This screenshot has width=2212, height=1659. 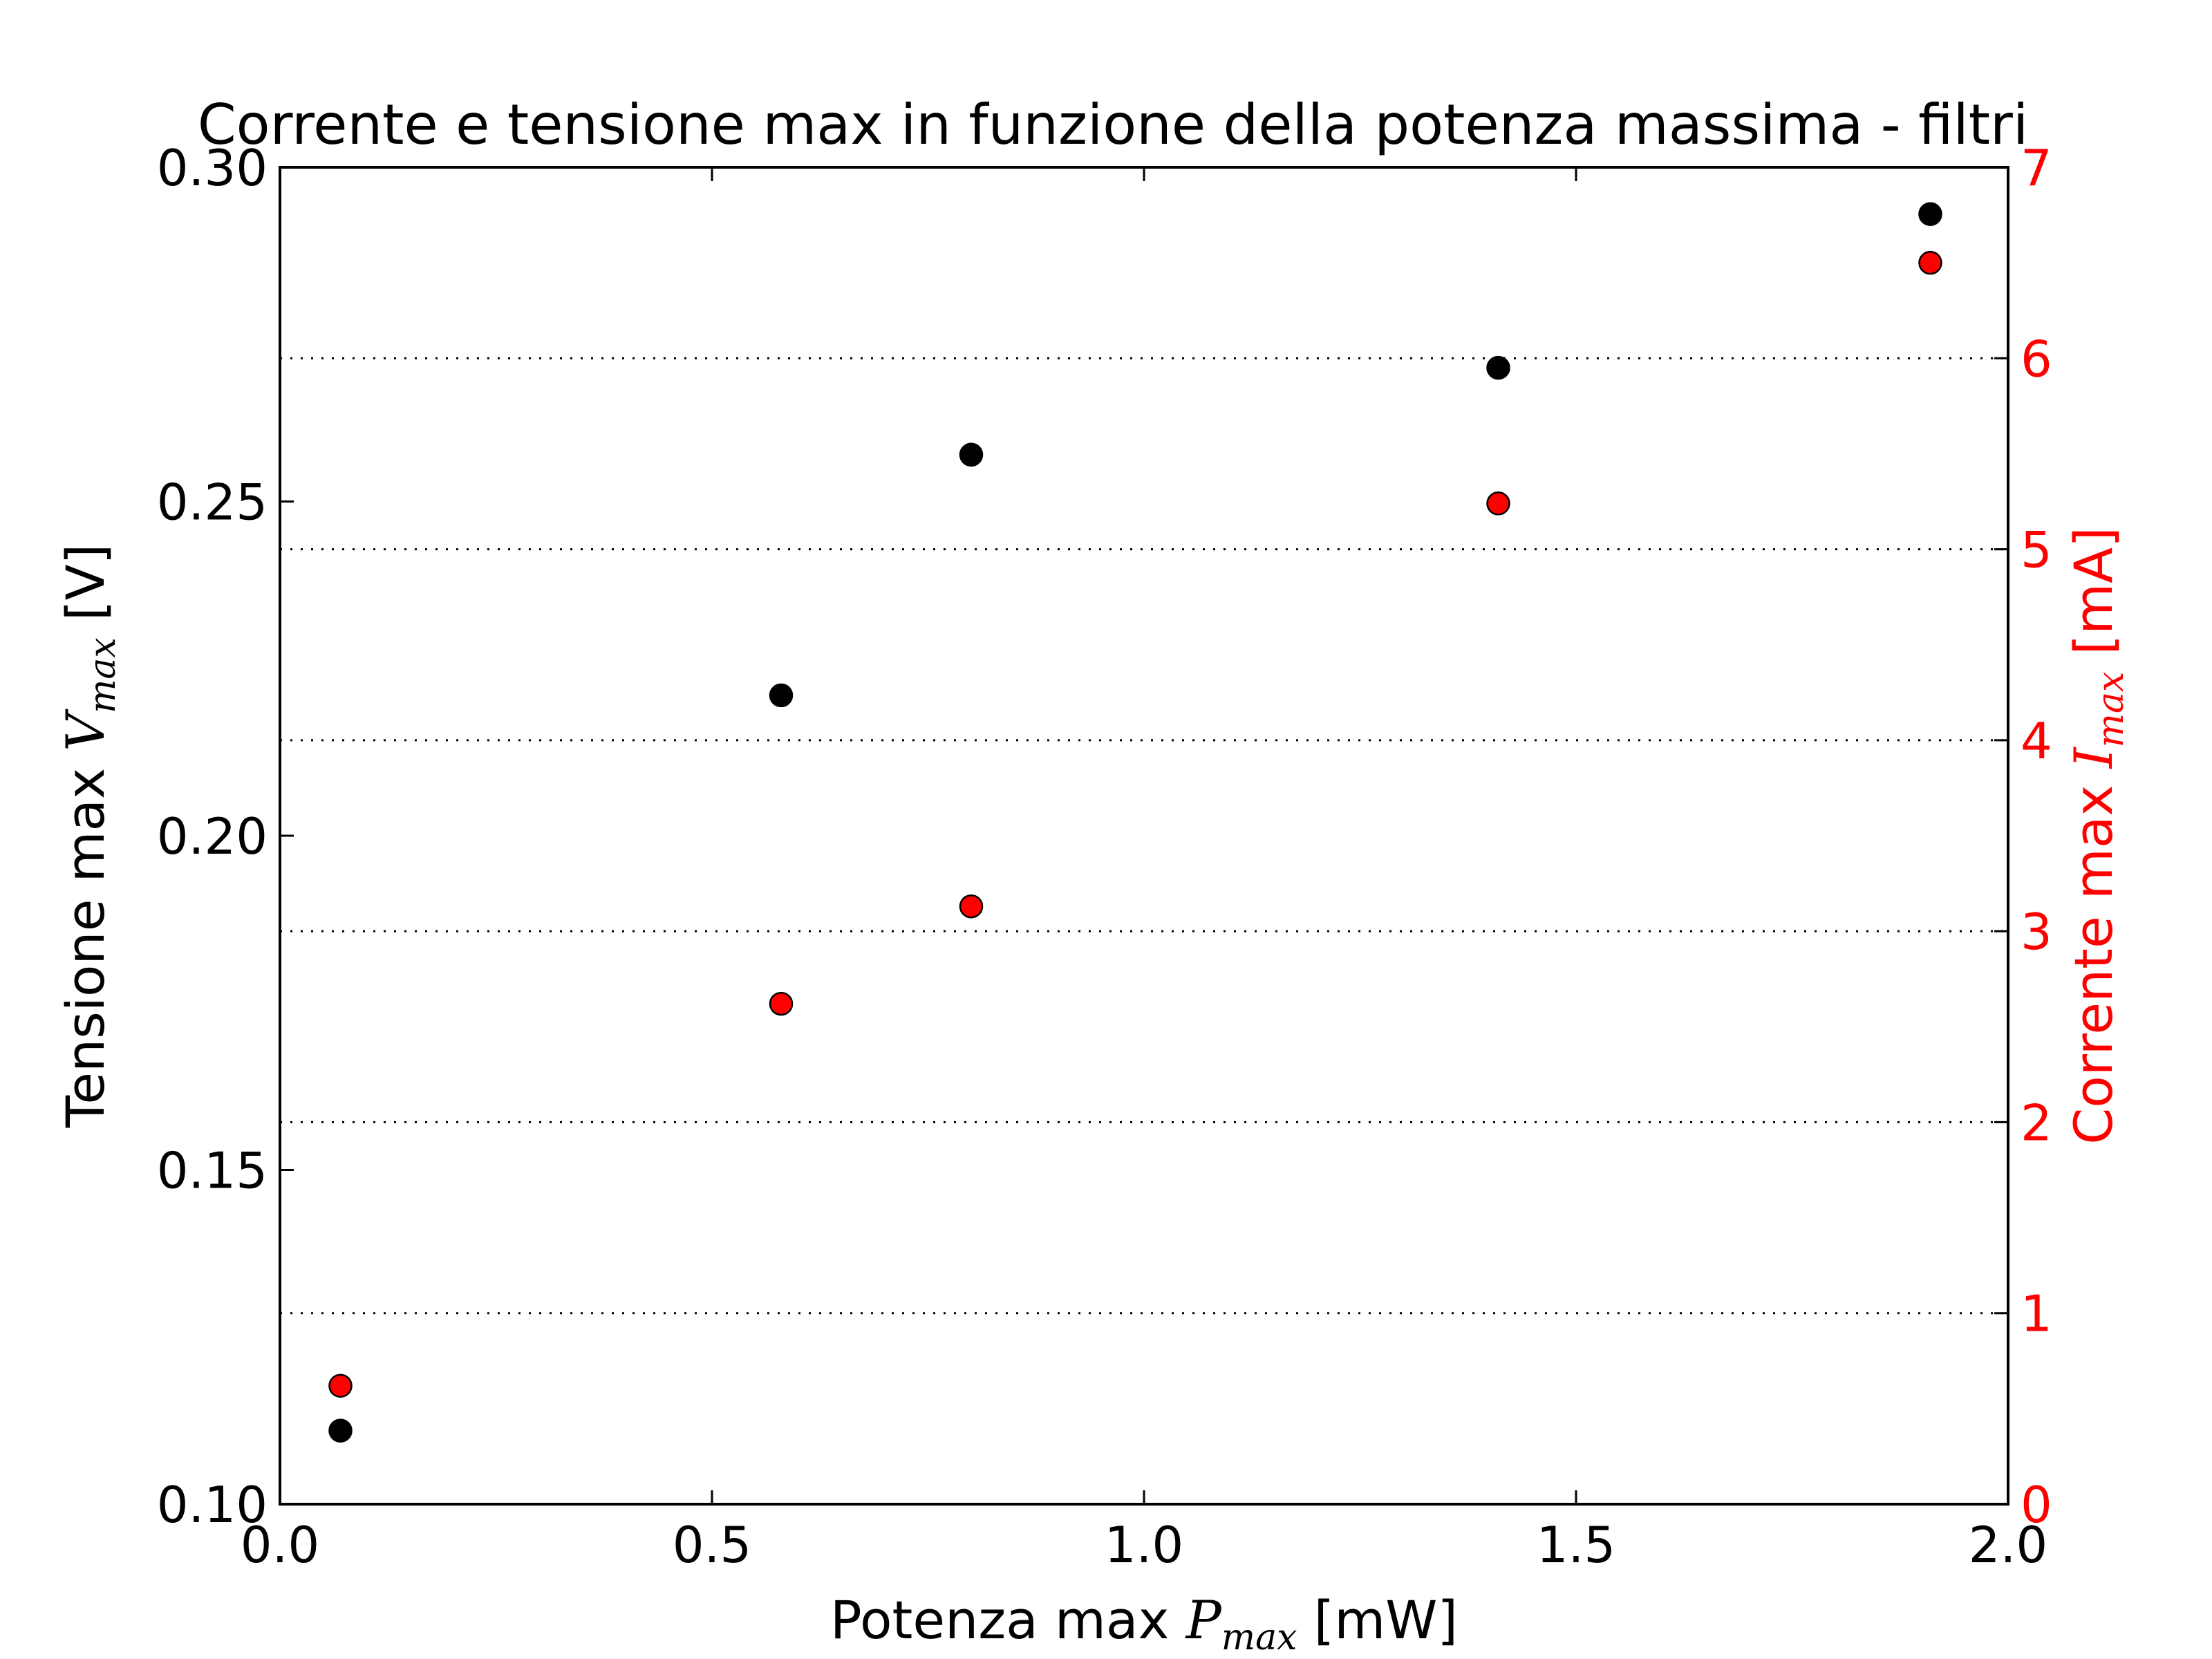 What do you see at coordinates (2008, 1545) in the screenshot?
I see `x-tick-label: 2.0` at bounding box center [2008, 1545].